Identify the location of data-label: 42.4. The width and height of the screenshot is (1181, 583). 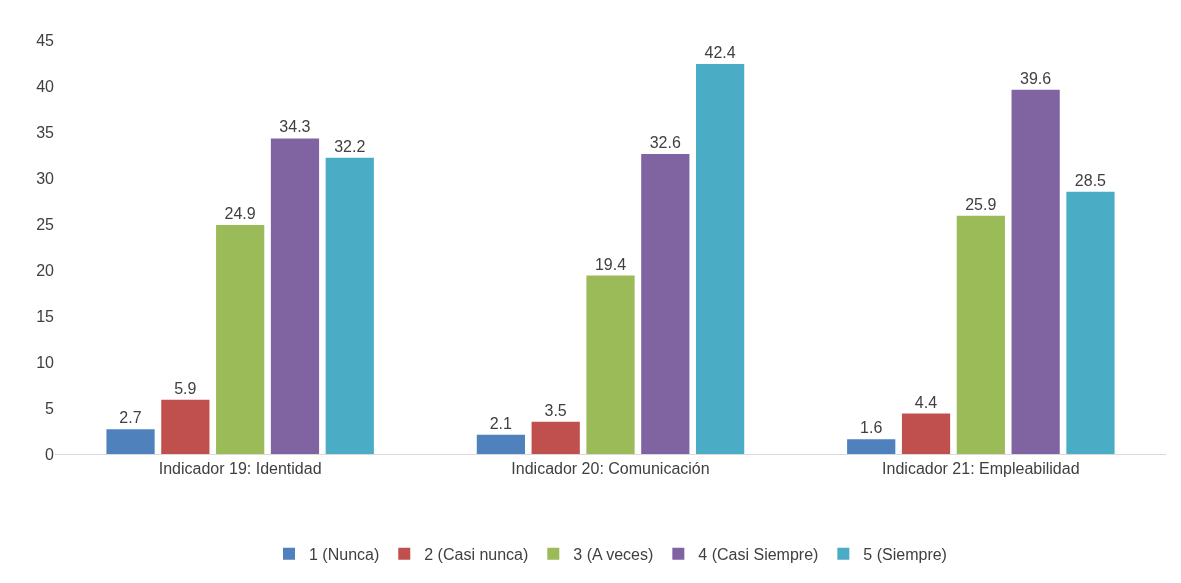
(720, 52).